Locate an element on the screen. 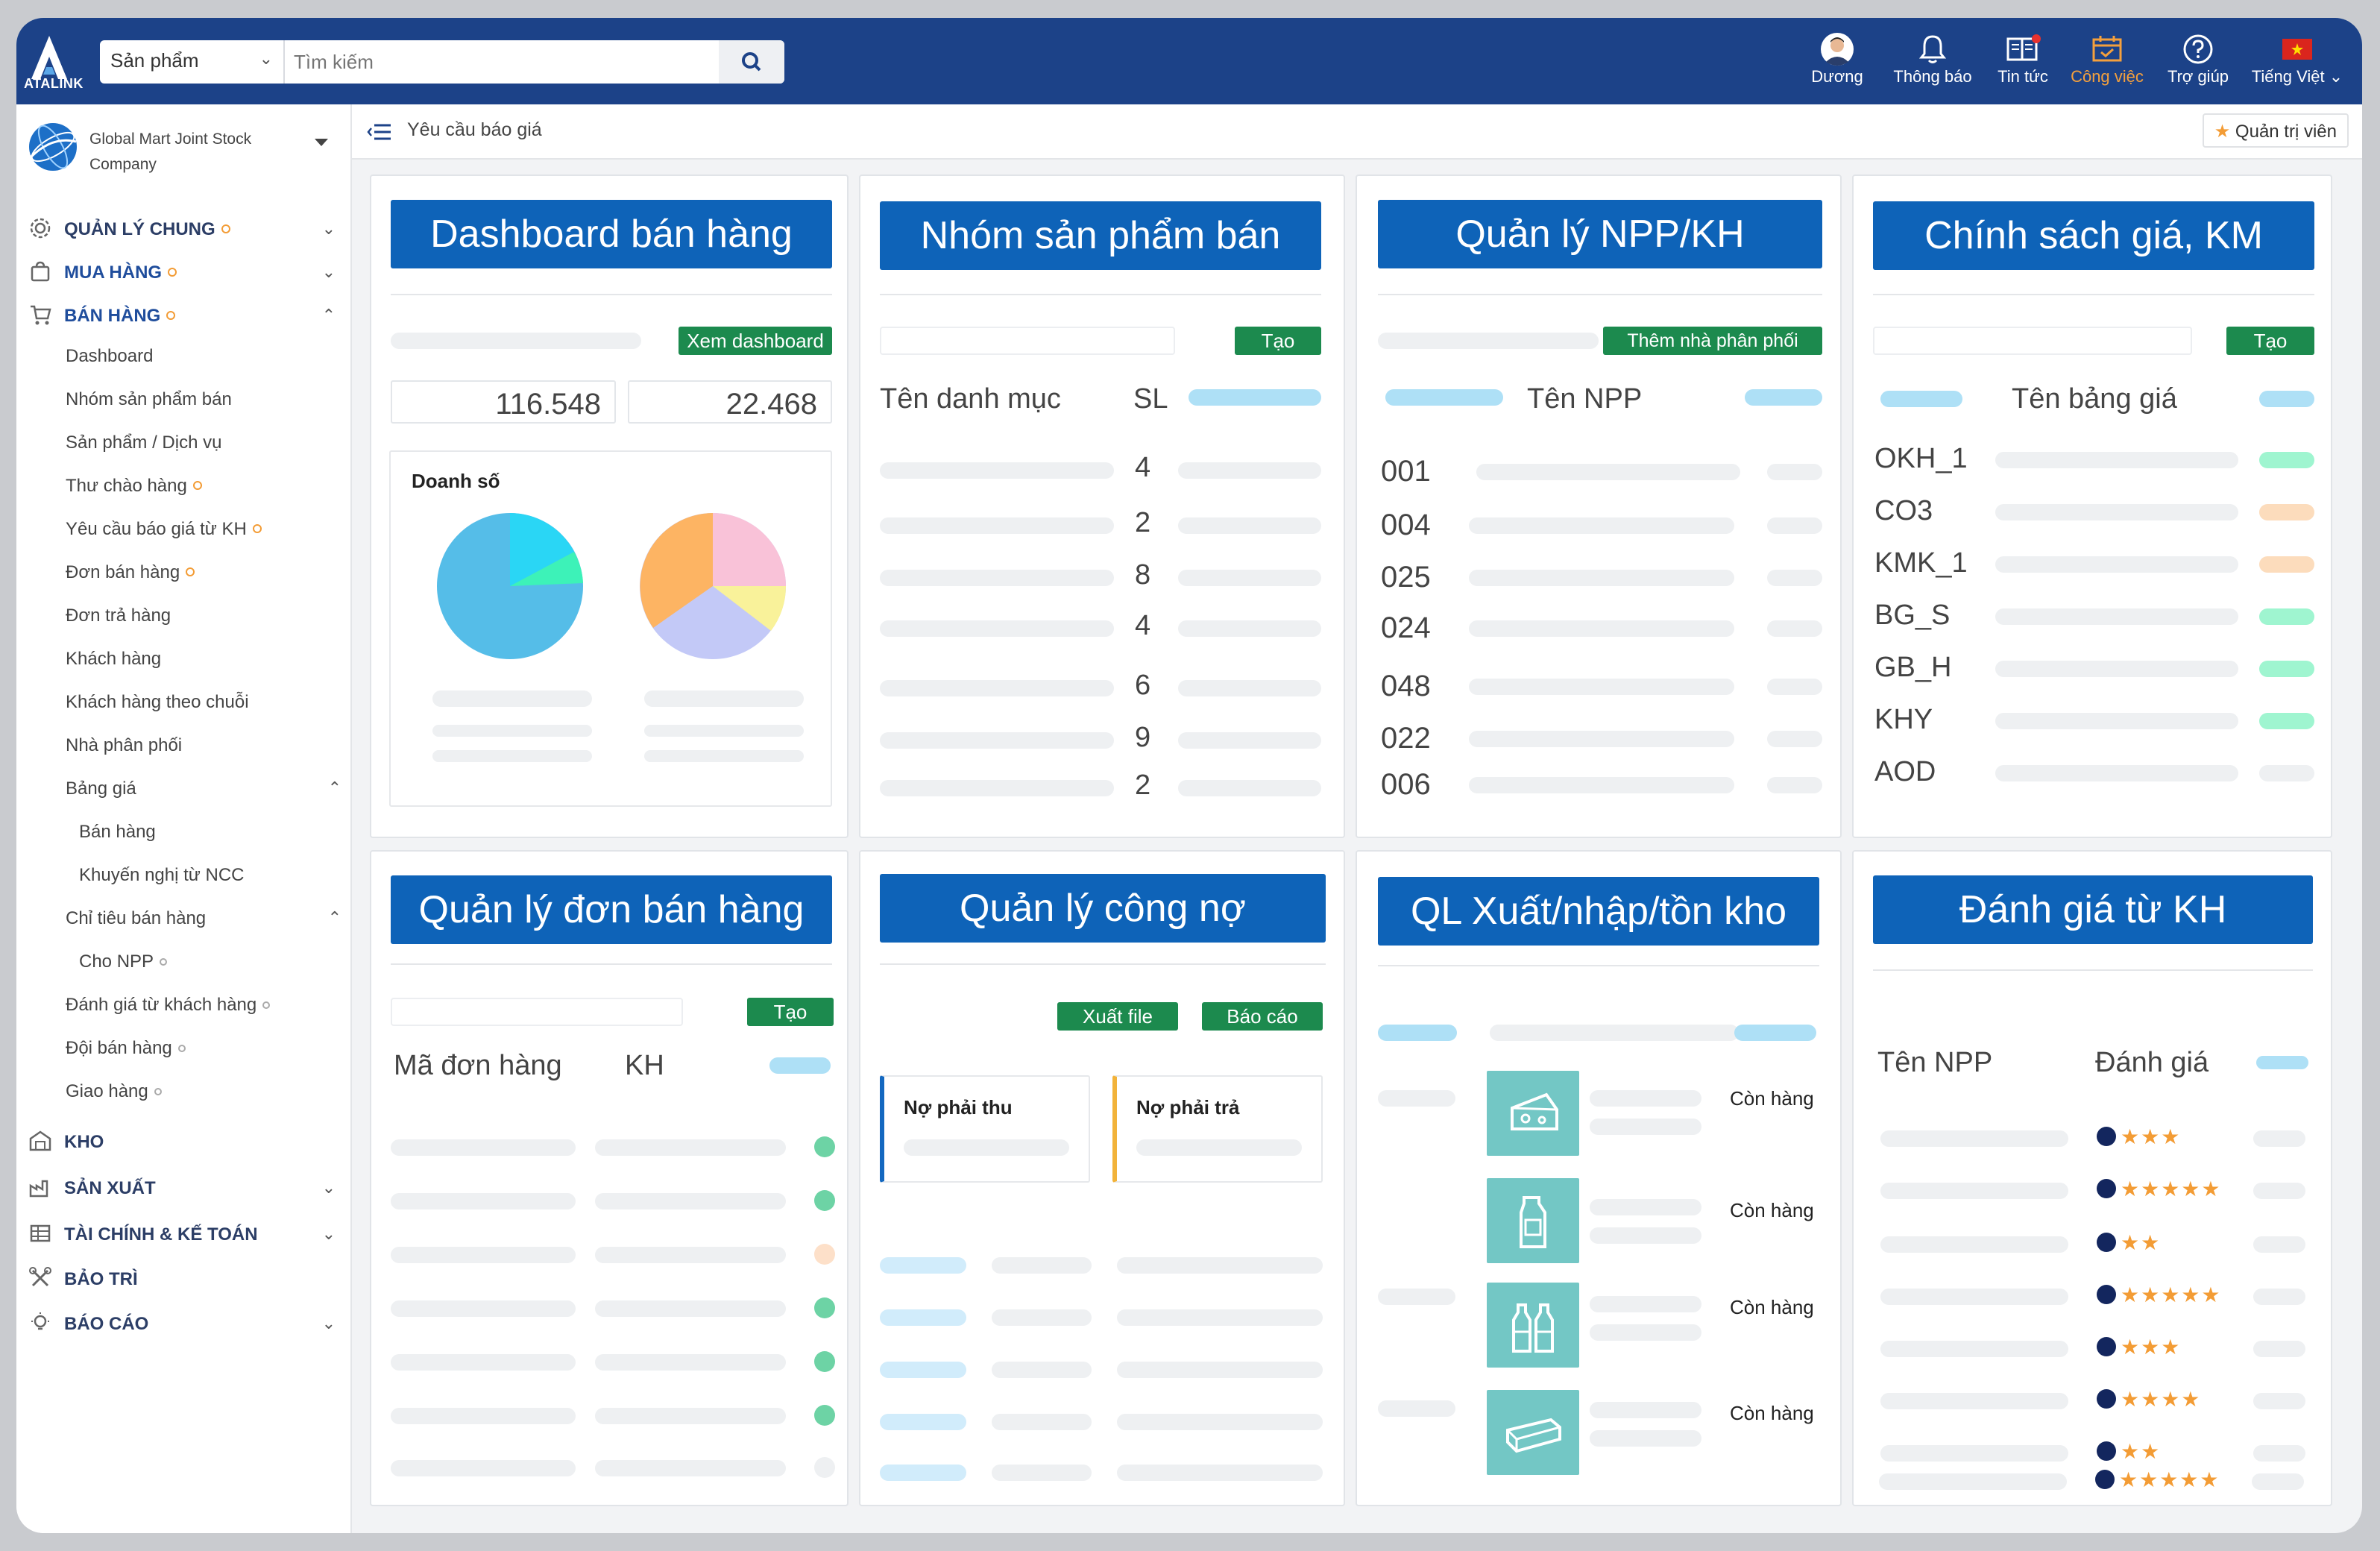  receivable-label: Nợ phải thu is located at coordinates (958, 1108).